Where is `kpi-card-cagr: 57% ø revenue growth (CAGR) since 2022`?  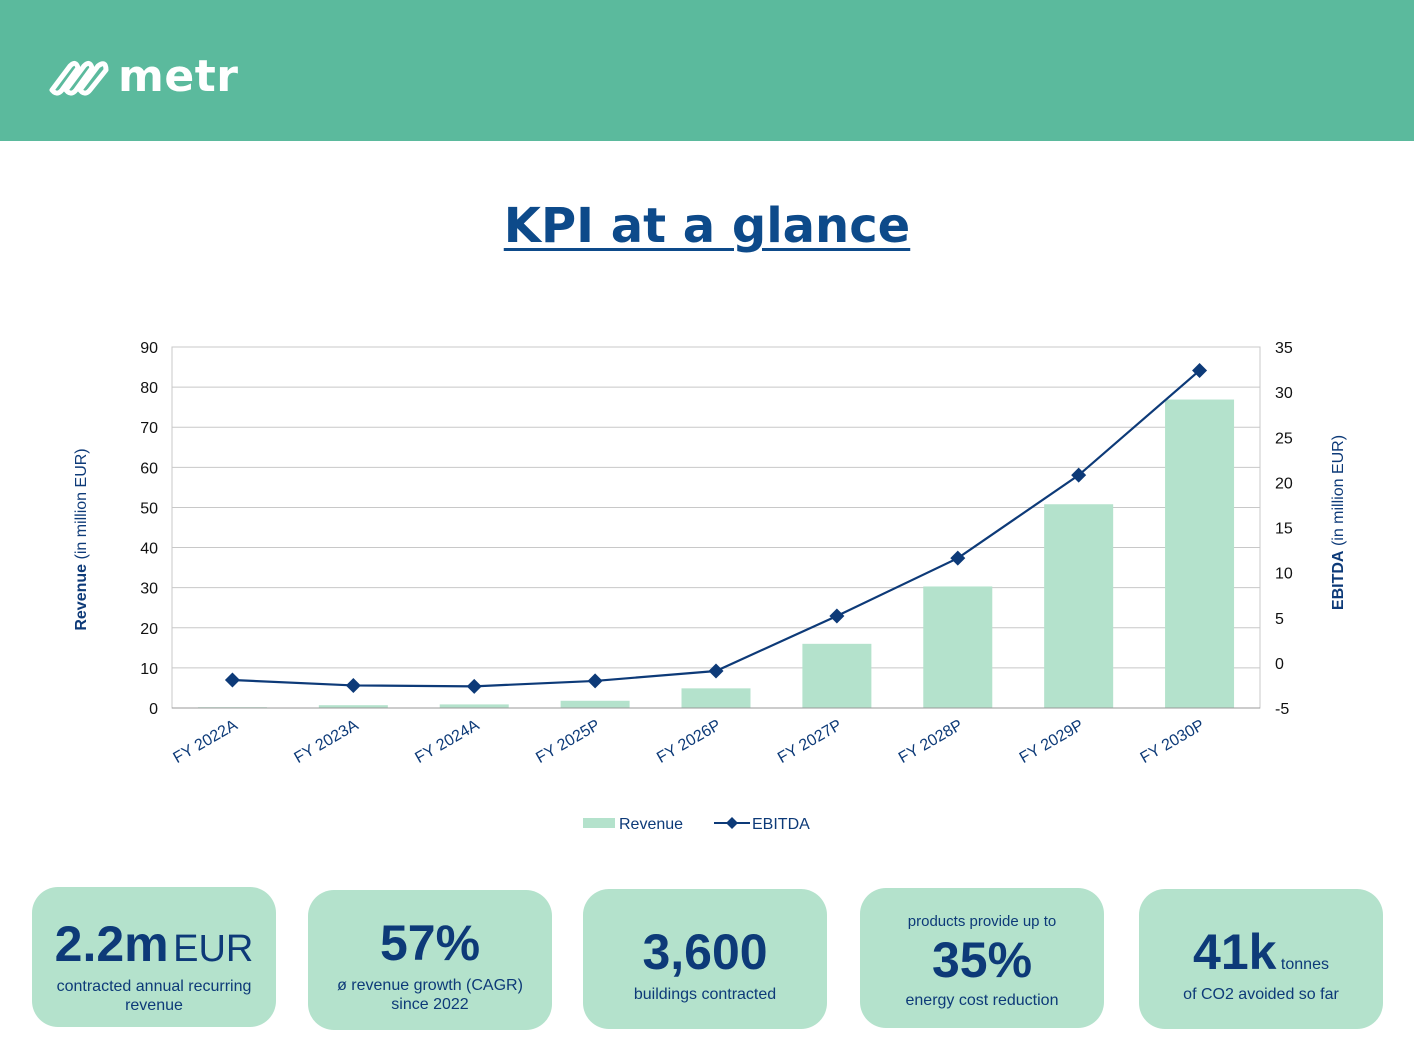 kpi-card-cagr: 57% ø revenue growth (CAGR) since 2022 is located at coordinates (430, 960).